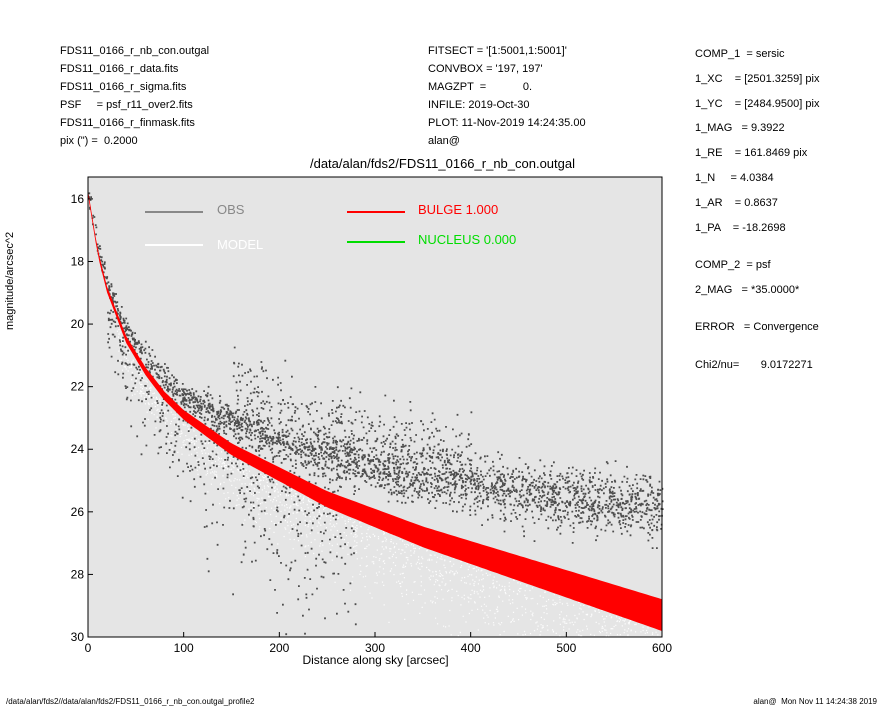 The width and height of the screenshot is (885, 708). Describe the element at coordinates (471, 648) in the screenshot. I see `x-tick-label-4: 400` at that location.